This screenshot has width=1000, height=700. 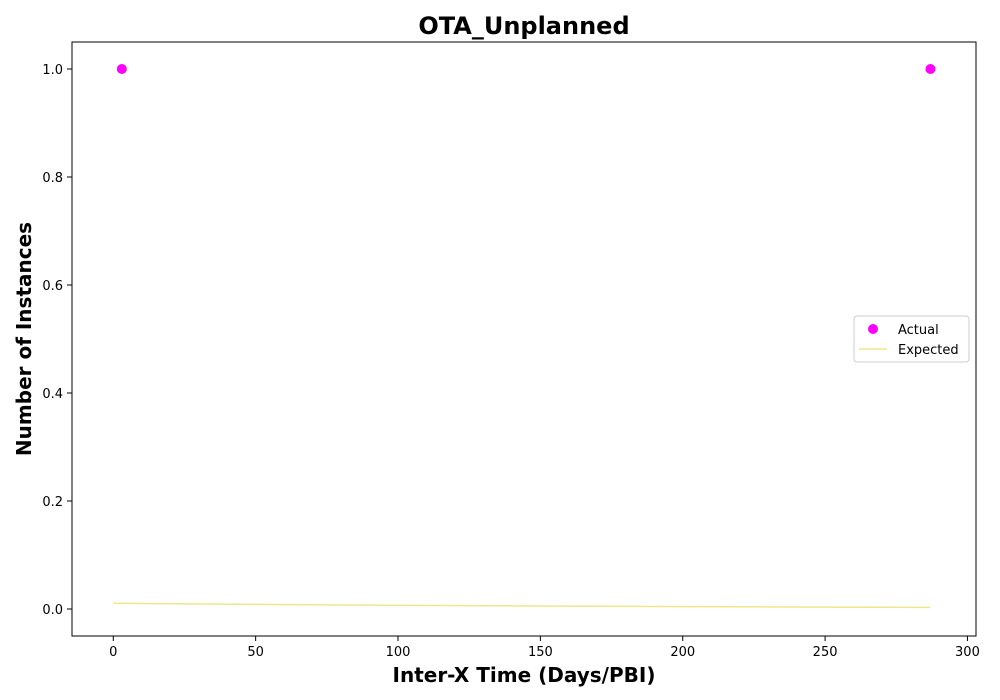 What do you see at coordinates (873, 329) in the screenshot?
I see `legend-marker-actual` at bounding box center [873, 329].